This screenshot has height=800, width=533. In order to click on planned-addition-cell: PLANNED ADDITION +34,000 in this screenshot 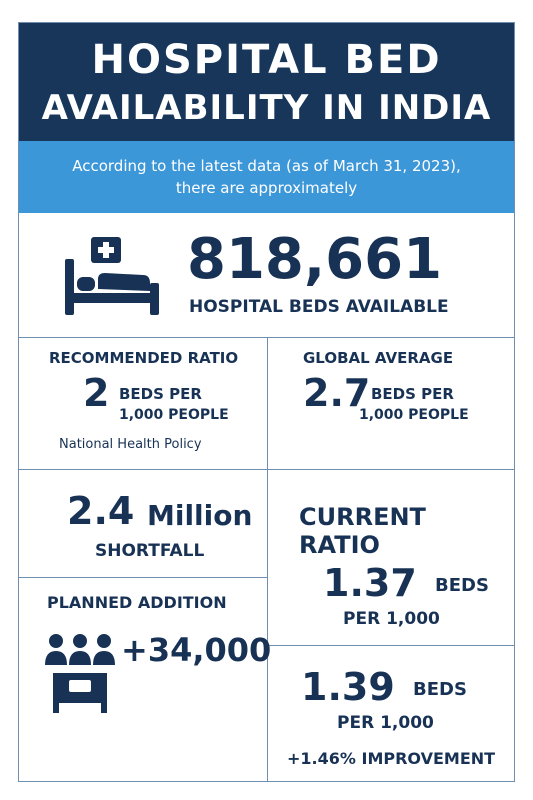, I will do `click(145, 679)`.